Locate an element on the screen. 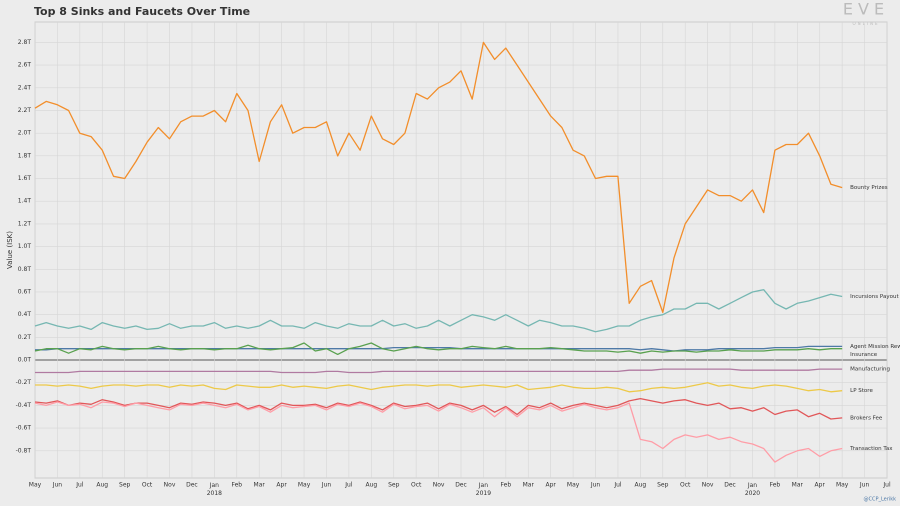 This screenshot has width=900, height=506. credit: @CCP_Lerikk is located at coordinates (879, 500).